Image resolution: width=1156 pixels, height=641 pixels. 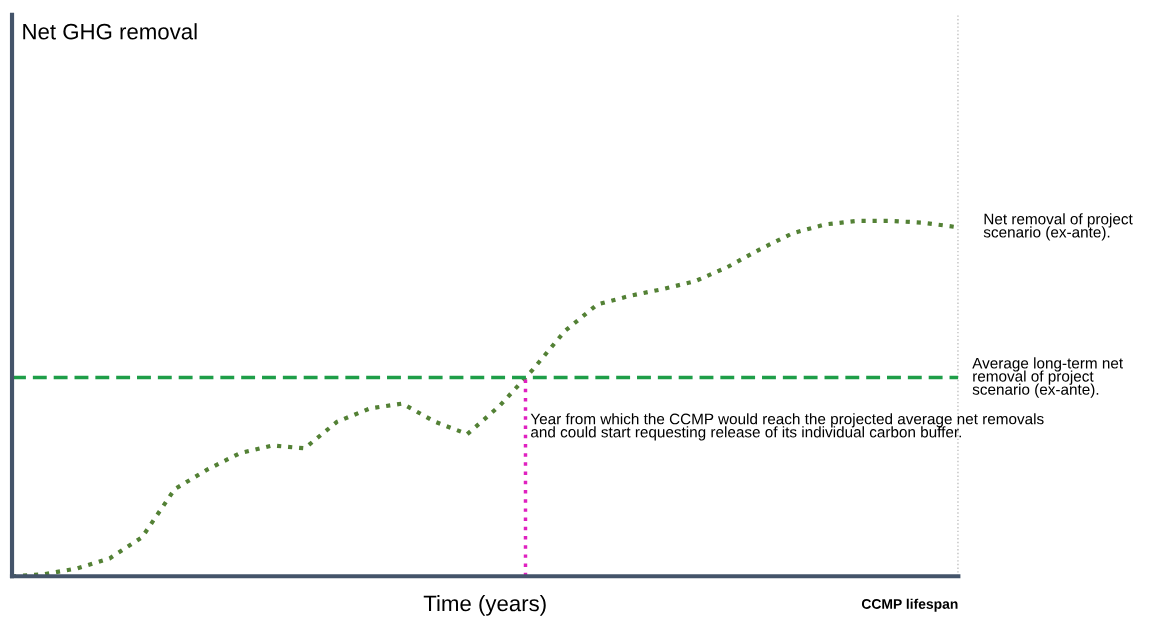 What do you see at coordinates (1058, 227) in the screenshot?
I see `series-label: Net removal of project scenario (ex-ante).` at bounding box center [1058, 227].